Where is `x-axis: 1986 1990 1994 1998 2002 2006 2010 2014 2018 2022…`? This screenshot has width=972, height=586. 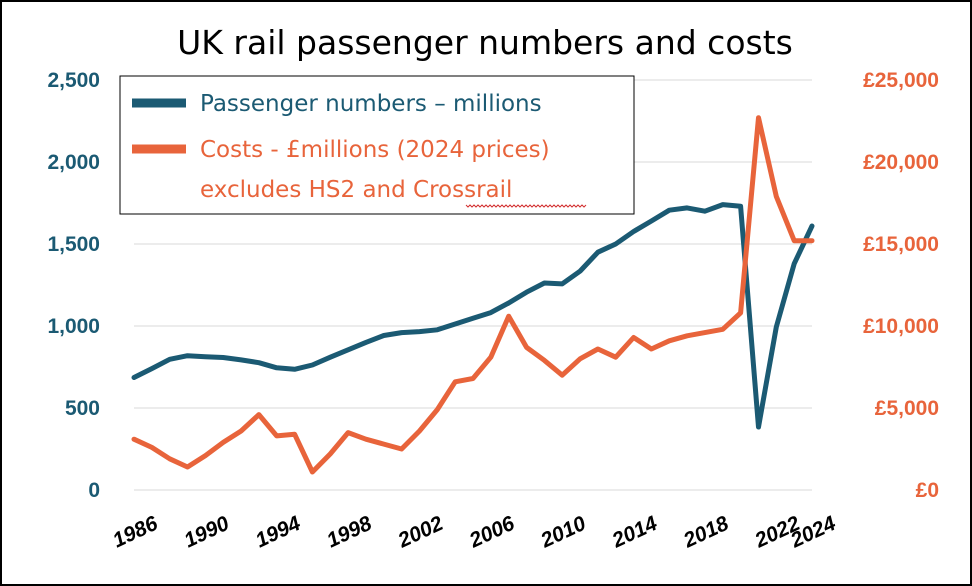
x-axis: 1986 1990 1994 1998 2002 2006 2010 2014 2018 2022… is located at coordinates (474, 532).